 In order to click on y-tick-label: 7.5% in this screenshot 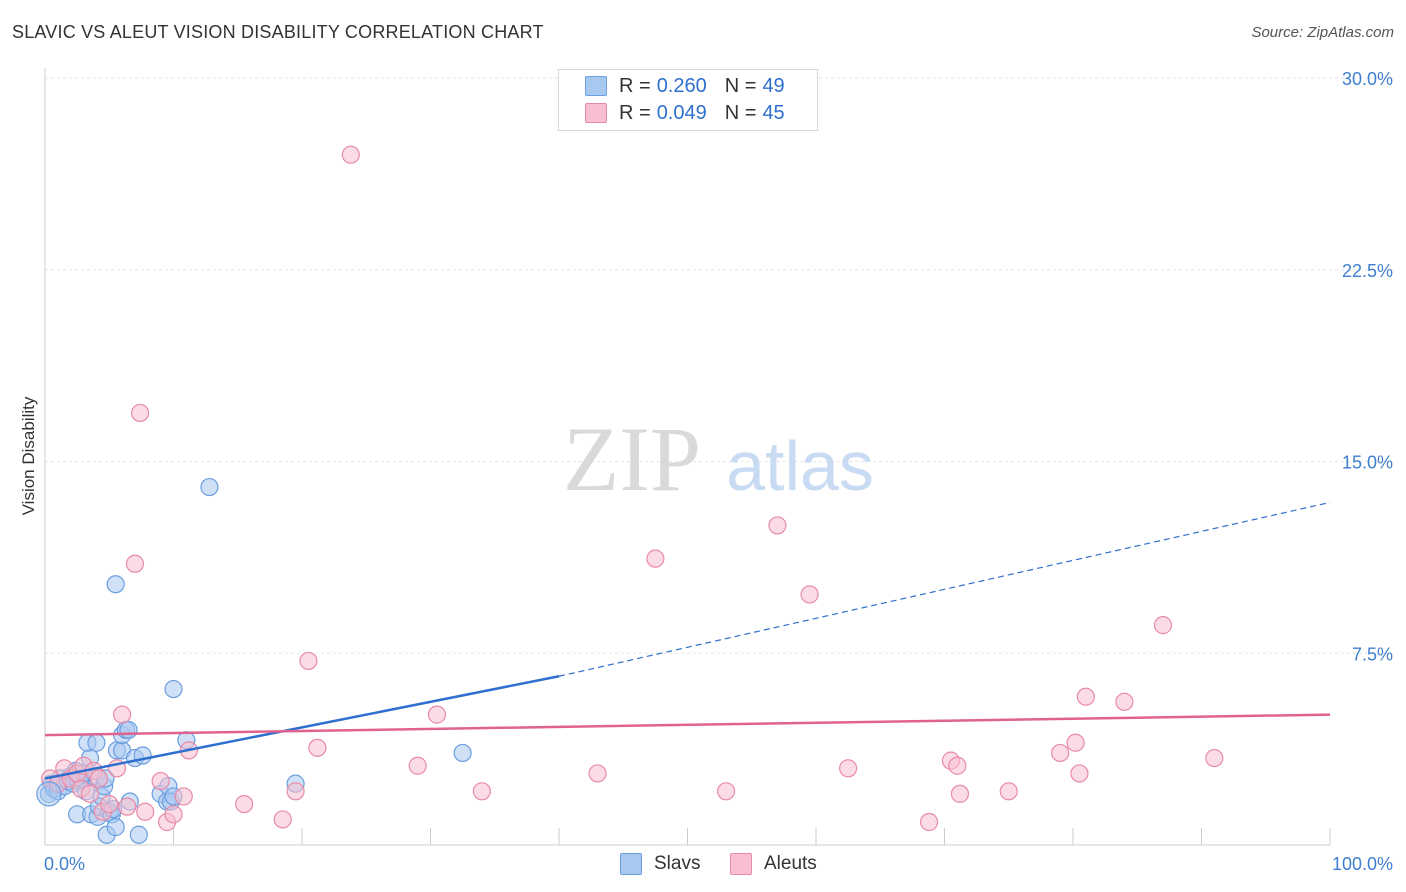, I will do `click(1372, 654)`.